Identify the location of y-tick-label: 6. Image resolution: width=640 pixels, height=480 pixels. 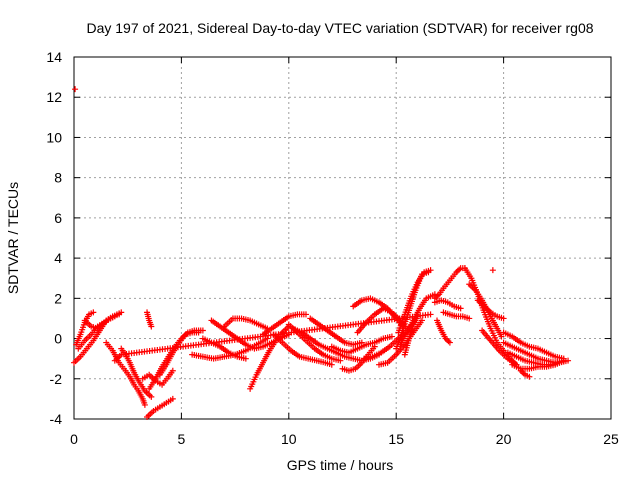
(58, 218).